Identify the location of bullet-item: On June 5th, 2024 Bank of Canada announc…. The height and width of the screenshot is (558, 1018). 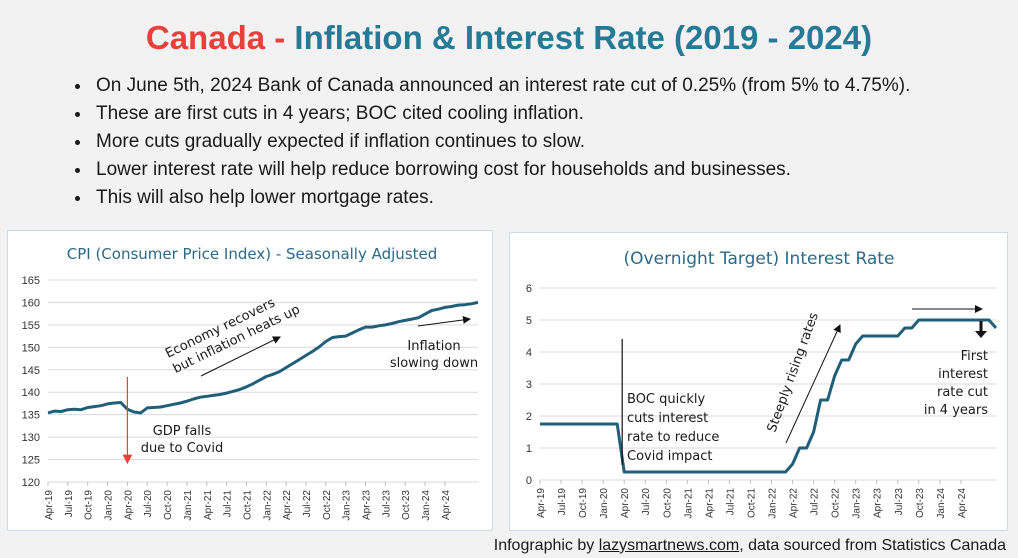
(501, 86).